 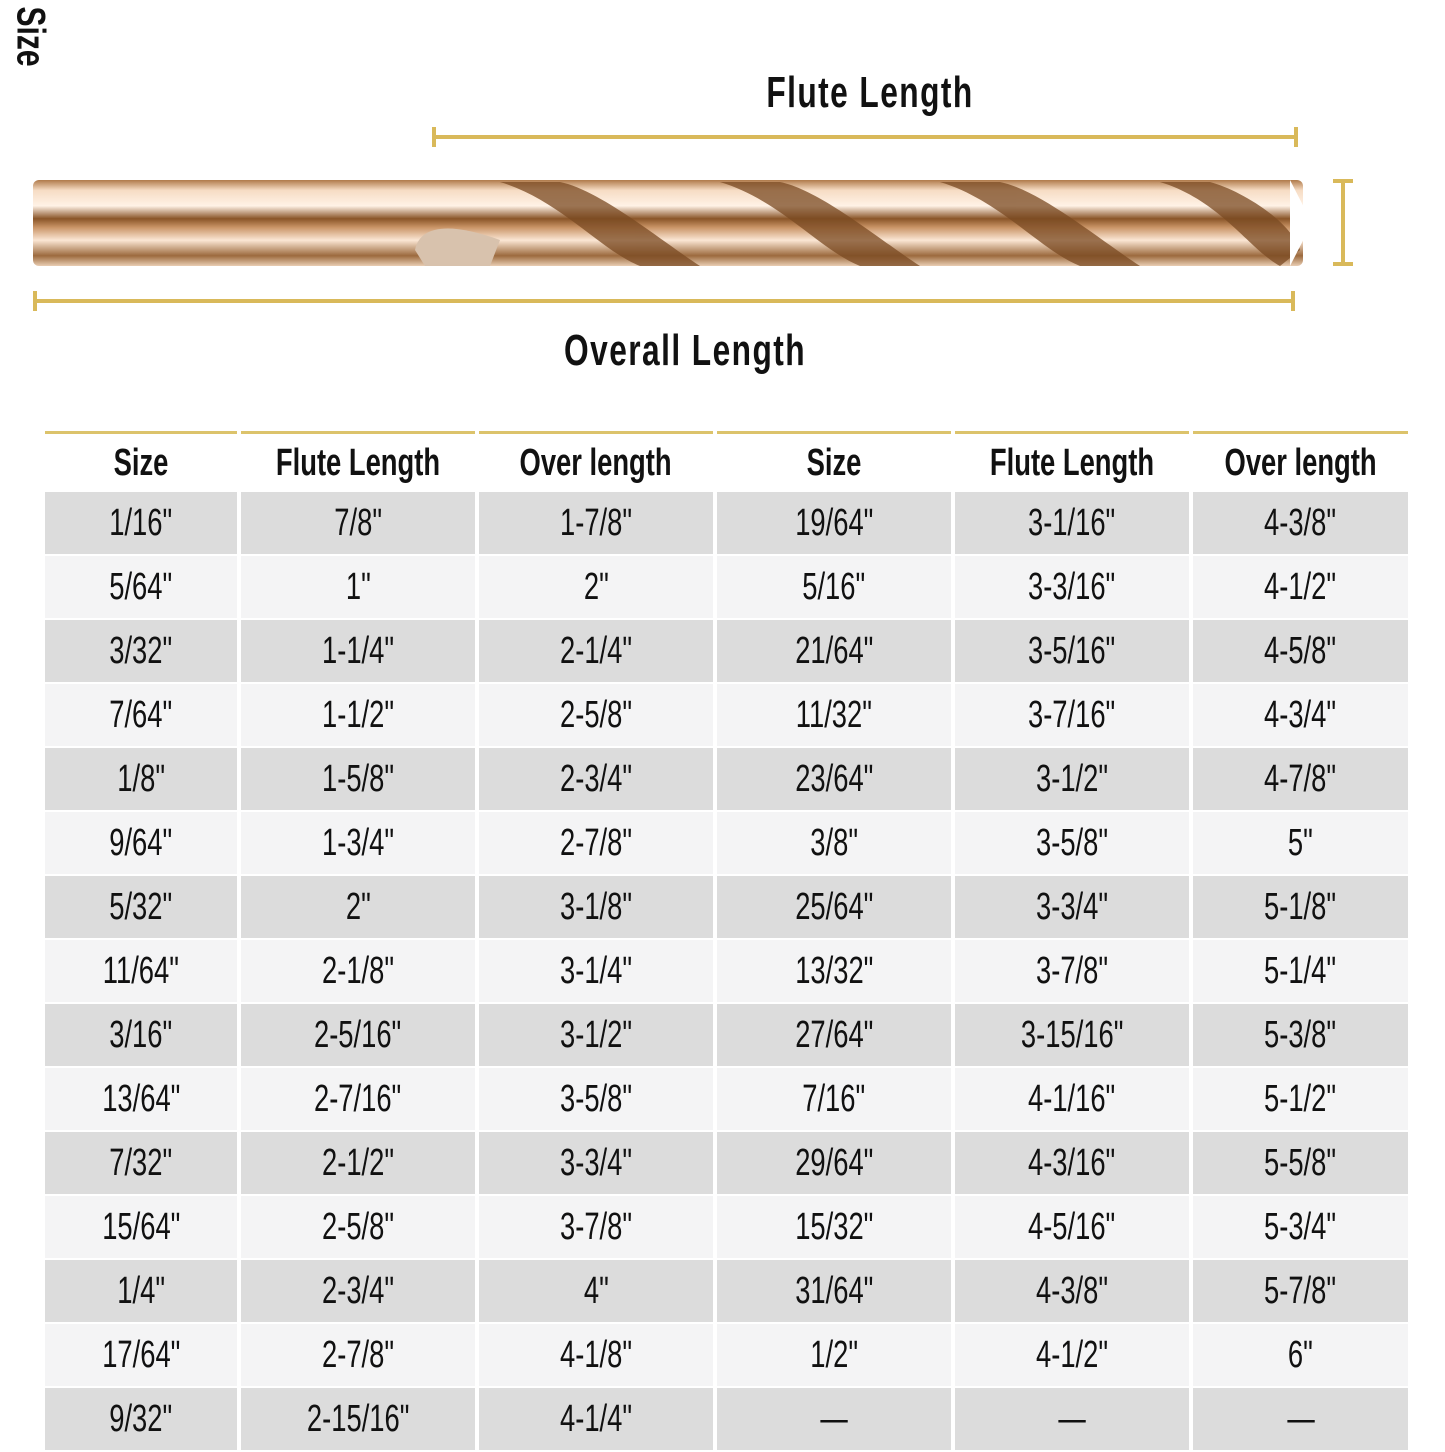 I want to click on table-cell: 3/8", so click(x=834, y=844).